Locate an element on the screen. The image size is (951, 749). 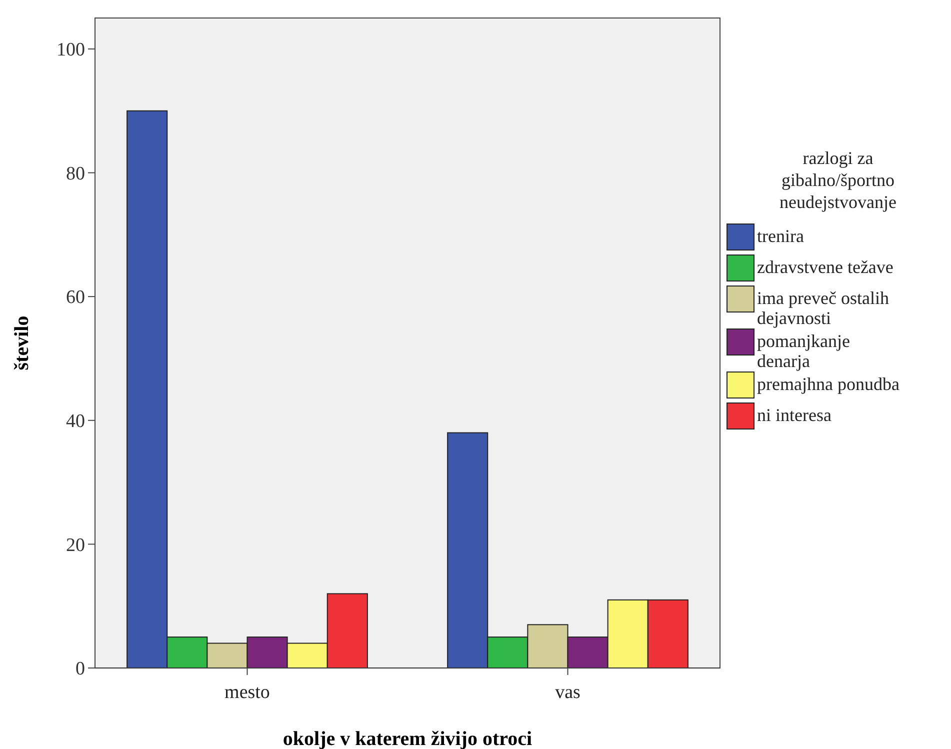
y-tick-label: 100 is located at coordinates (70, 50).